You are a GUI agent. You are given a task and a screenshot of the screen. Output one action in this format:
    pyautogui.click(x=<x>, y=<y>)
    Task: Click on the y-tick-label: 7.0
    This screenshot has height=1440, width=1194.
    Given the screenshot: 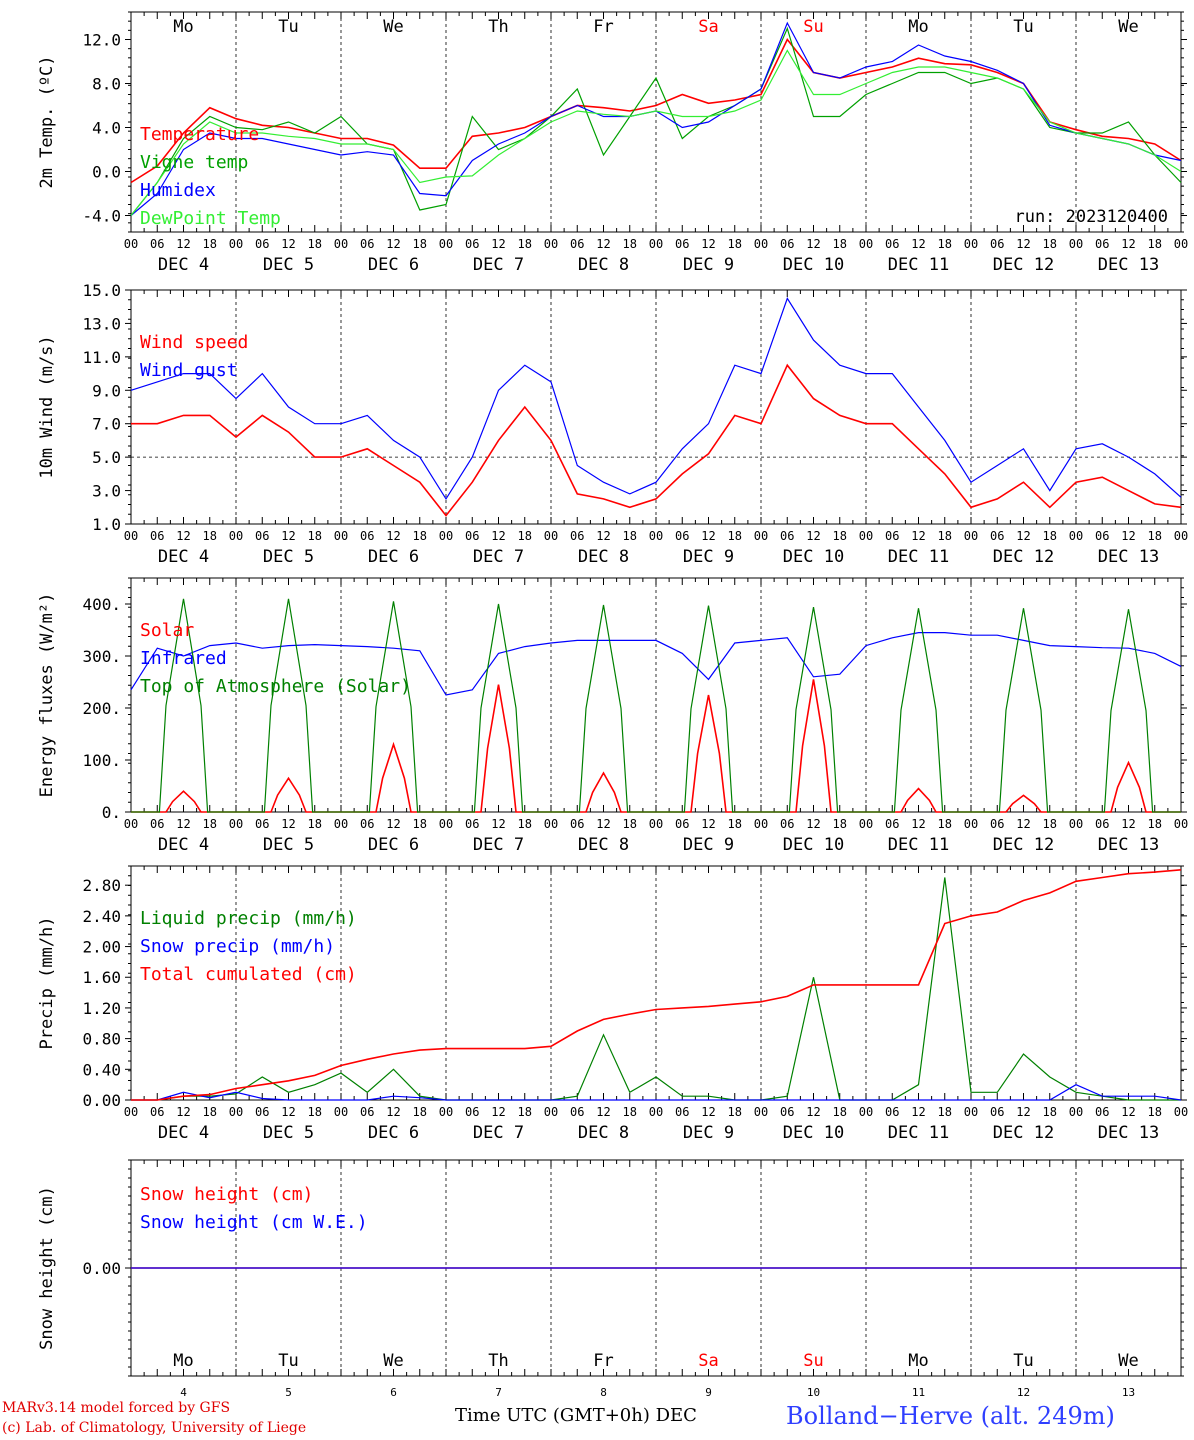 What is the action you would take?
    pyautogui.click(x=106, y=424)
    